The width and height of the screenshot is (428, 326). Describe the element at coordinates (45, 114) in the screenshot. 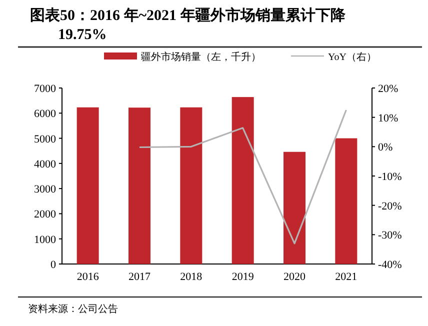

I see `y-tick-label: 6000` at that location.